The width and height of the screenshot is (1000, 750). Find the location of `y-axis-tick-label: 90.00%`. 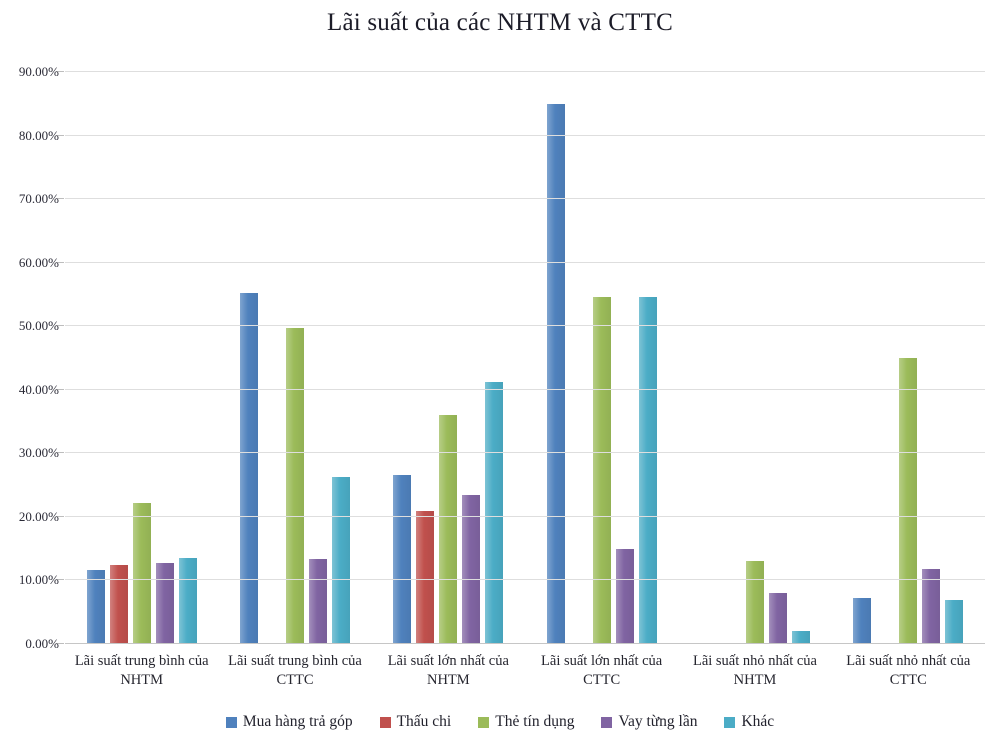

y-axis-tick-label: 90.00% is located at coordinates (38, 71).